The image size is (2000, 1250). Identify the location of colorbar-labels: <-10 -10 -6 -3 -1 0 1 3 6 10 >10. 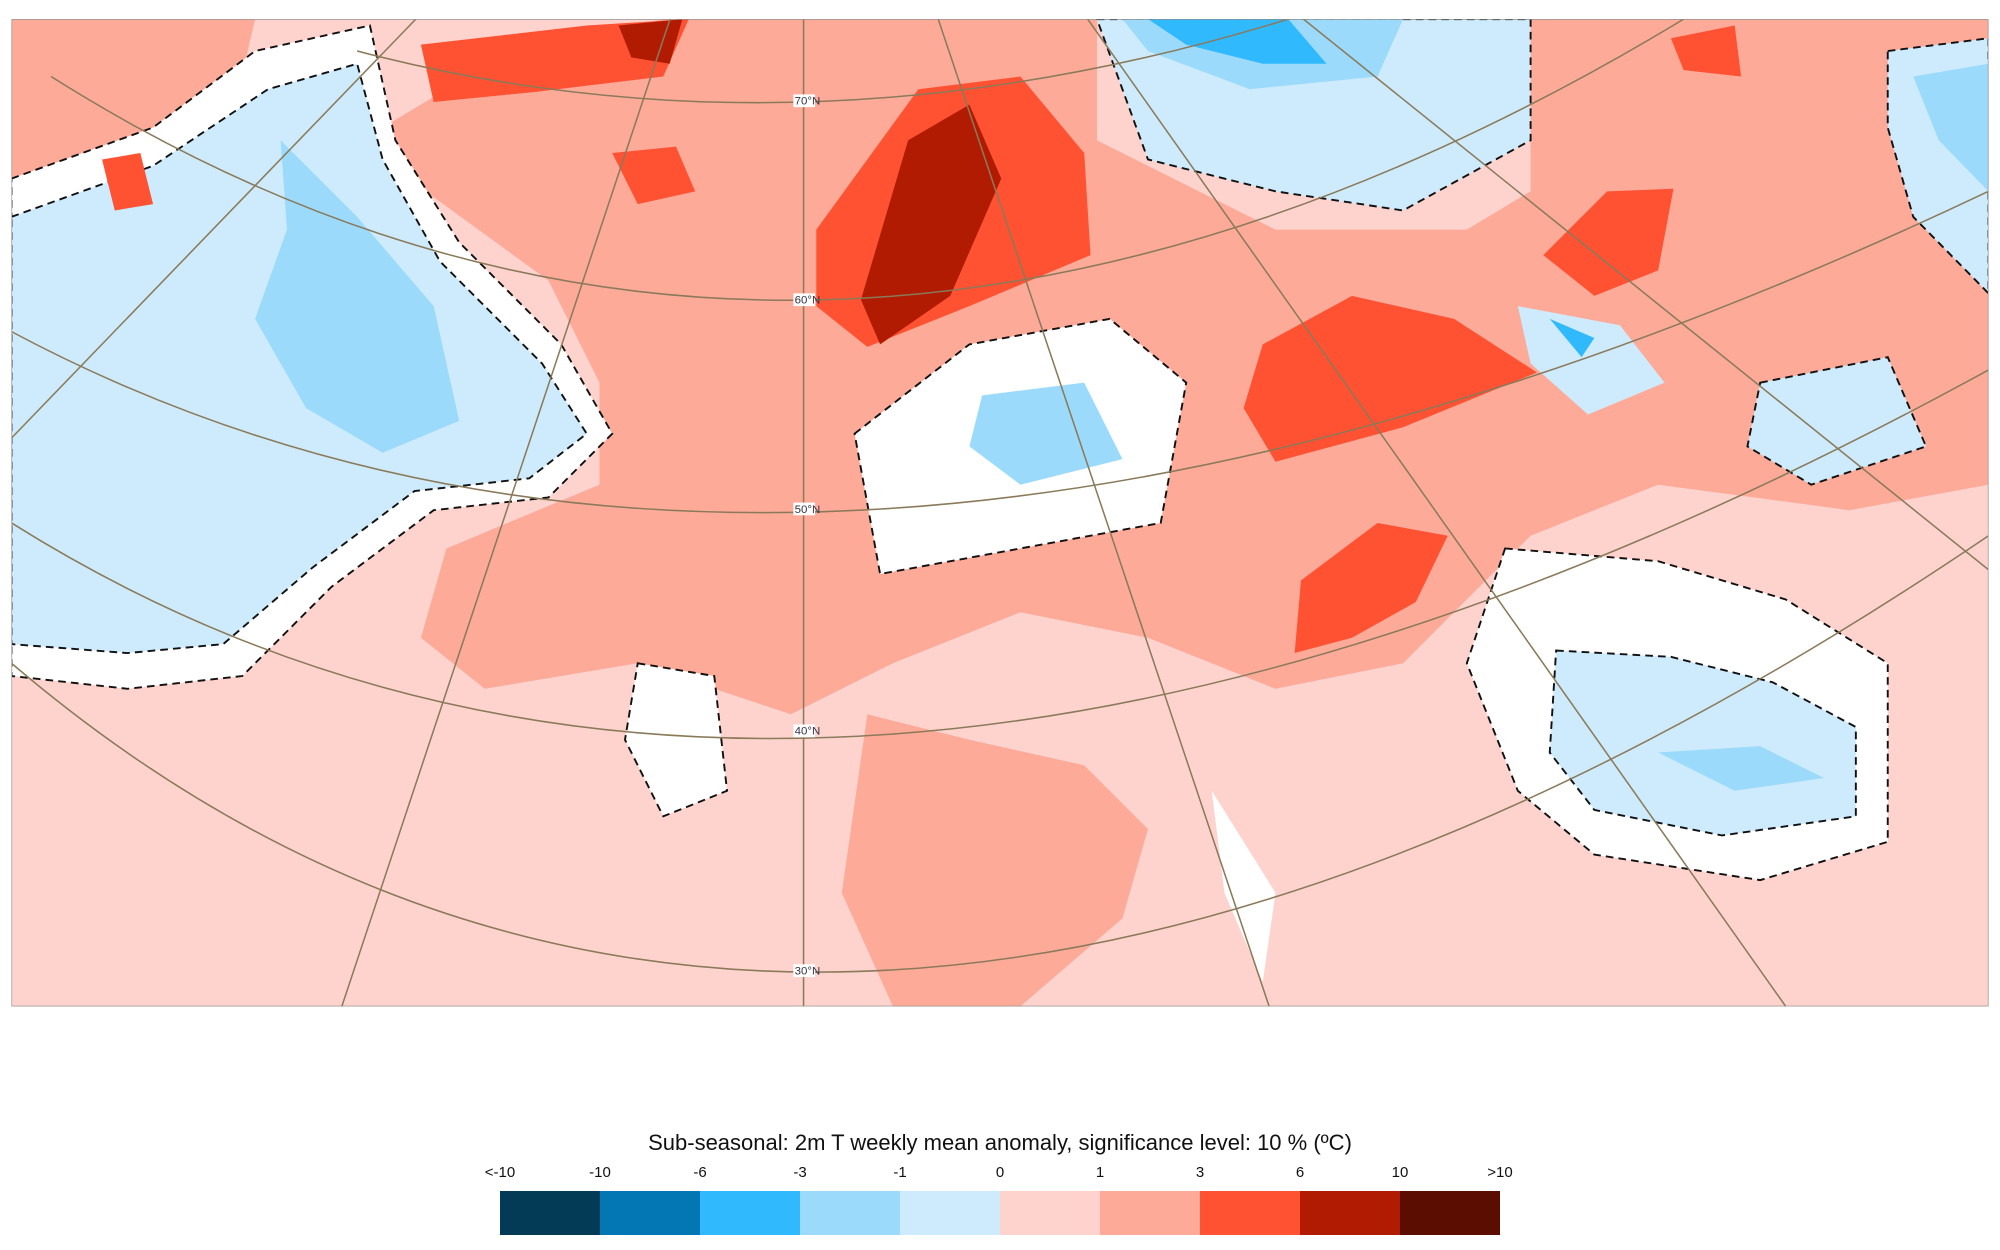
(999, 1174).